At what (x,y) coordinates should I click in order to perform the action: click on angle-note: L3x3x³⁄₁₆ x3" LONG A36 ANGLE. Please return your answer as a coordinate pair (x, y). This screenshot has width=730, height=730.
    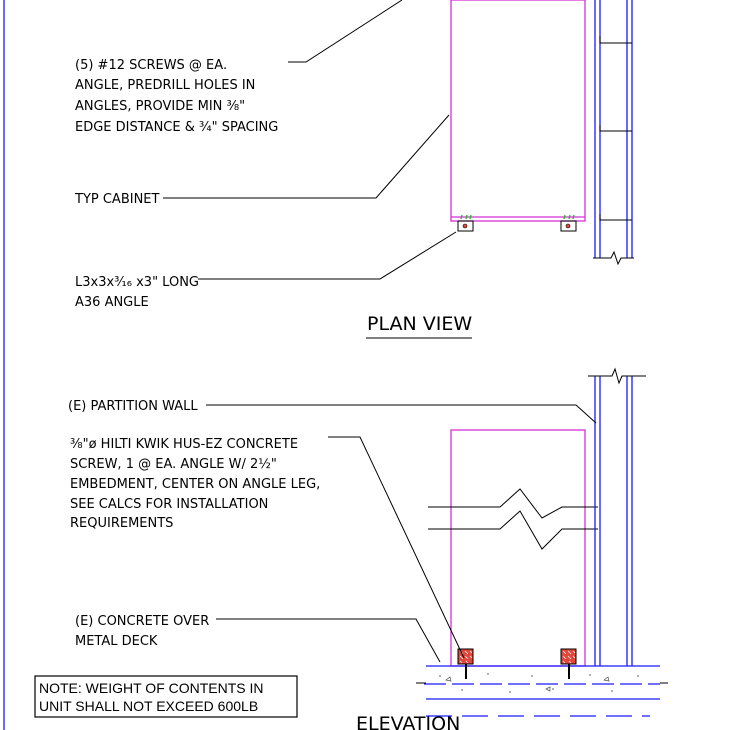
    Looking at the image, I should click on (139, 292).